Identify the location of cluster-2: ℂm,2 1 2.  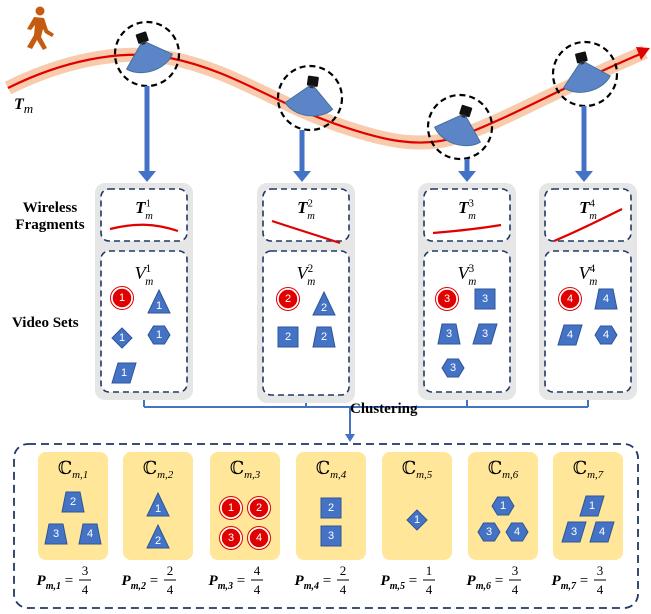
(158, 506).